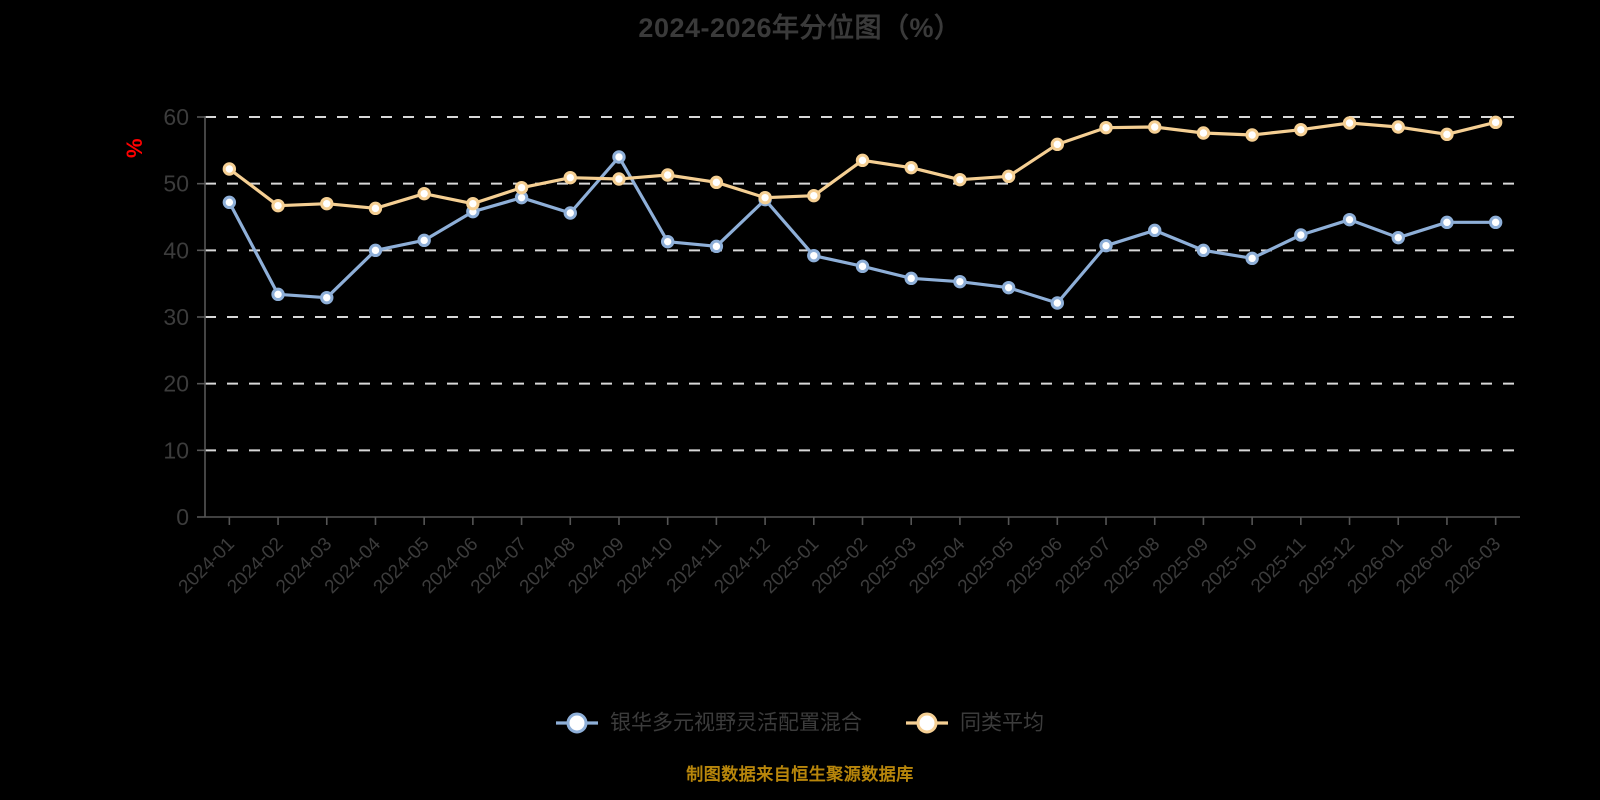 The height and width of the screenshot is (800, 1600). I want to click on y-tick-label: 20, so click(176, 384).